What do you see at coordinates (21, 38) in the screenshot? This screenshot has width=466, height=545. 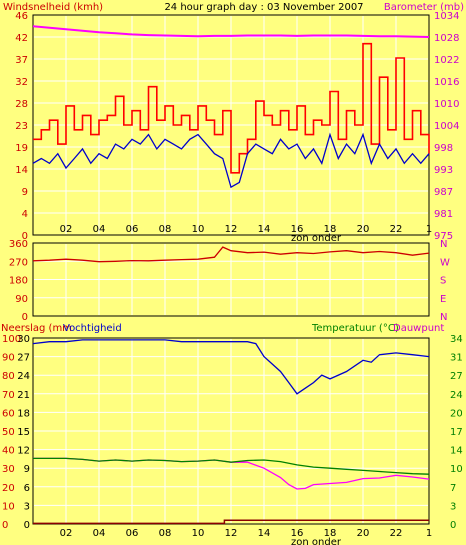 I see `y-tick-label: 42` at bounding box center [21, 38].